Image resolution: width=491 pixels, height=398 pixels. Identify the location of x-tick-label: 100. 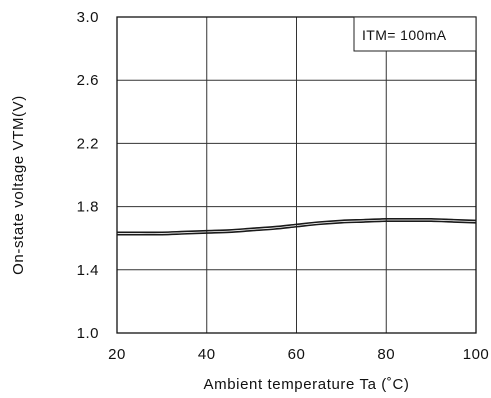
(476, 354).